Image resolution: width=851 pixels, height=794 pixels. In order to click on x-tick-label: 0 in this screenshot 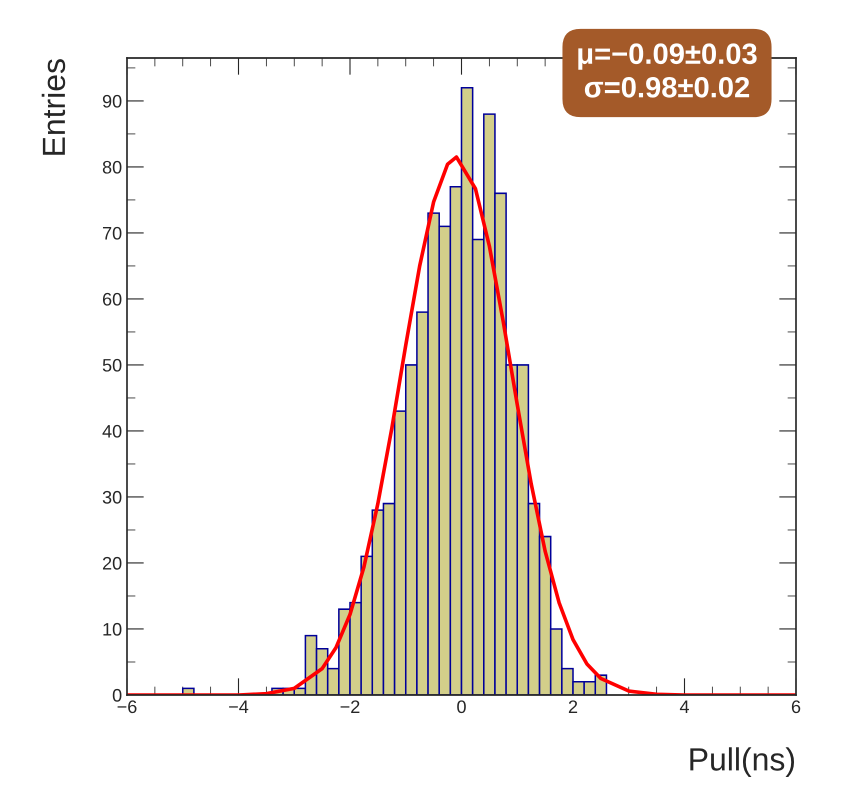, I will do `click(461, 707)`.